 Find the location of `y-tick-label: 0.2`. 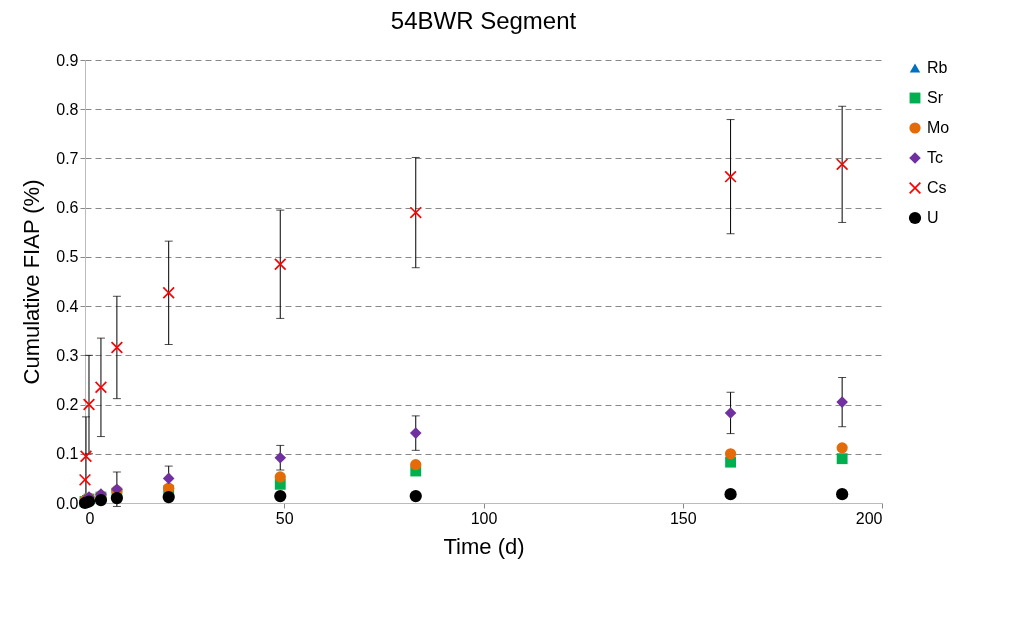

y-tick-label: 0.2 is located at coordinates (67, 405).